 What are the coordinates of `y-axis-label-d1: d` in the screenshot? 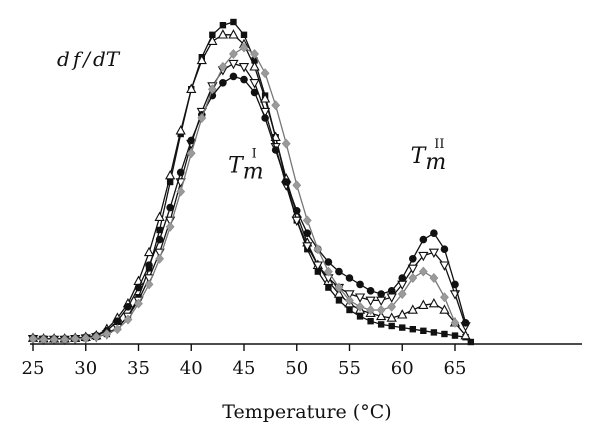 It's located at (63, 59).